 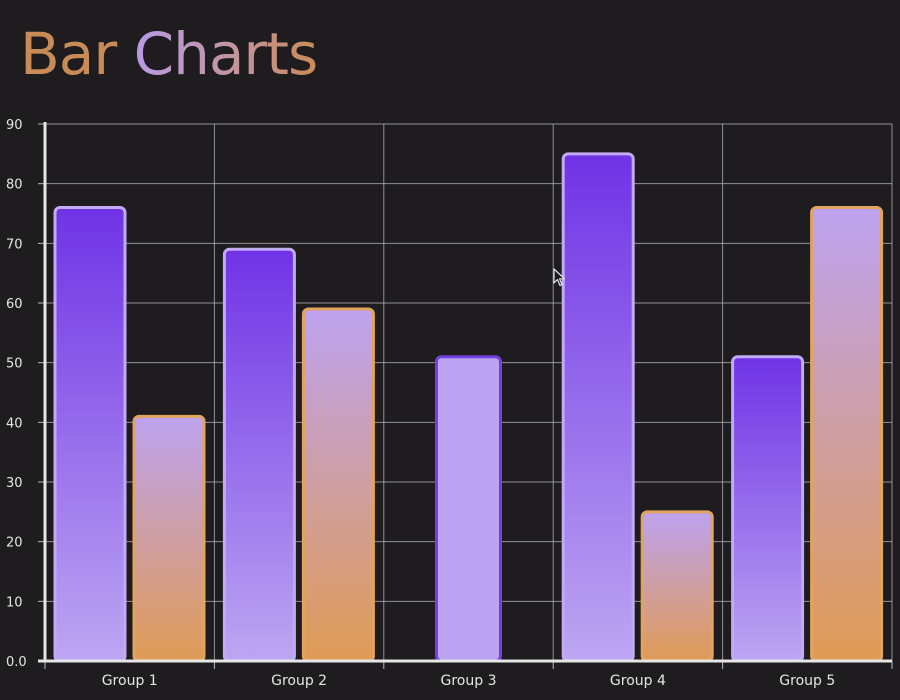 I want to click on y-tick-label: 90, so click(x=14, y=125).